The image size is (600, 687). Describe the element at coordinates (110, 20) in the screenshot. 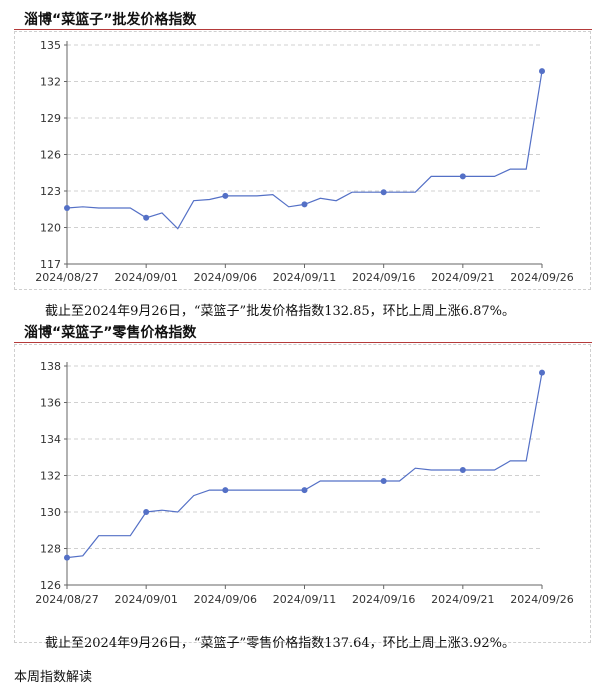

I see `chart-title: 淄博“菜篮子”批发价格指数` at that location.